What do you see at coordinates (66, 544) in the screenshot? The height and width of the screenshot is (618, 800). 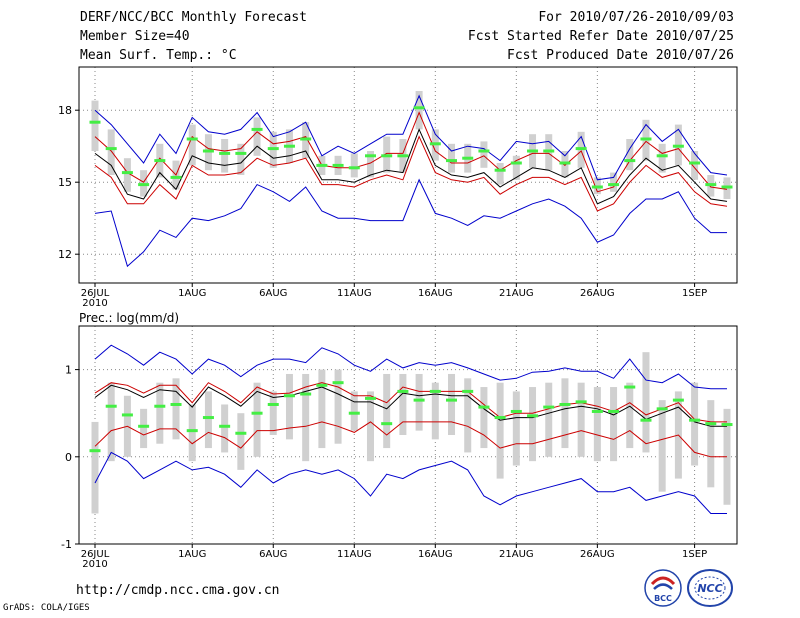 I see `y-tick-label: -1` at bounding box center [66, 544].